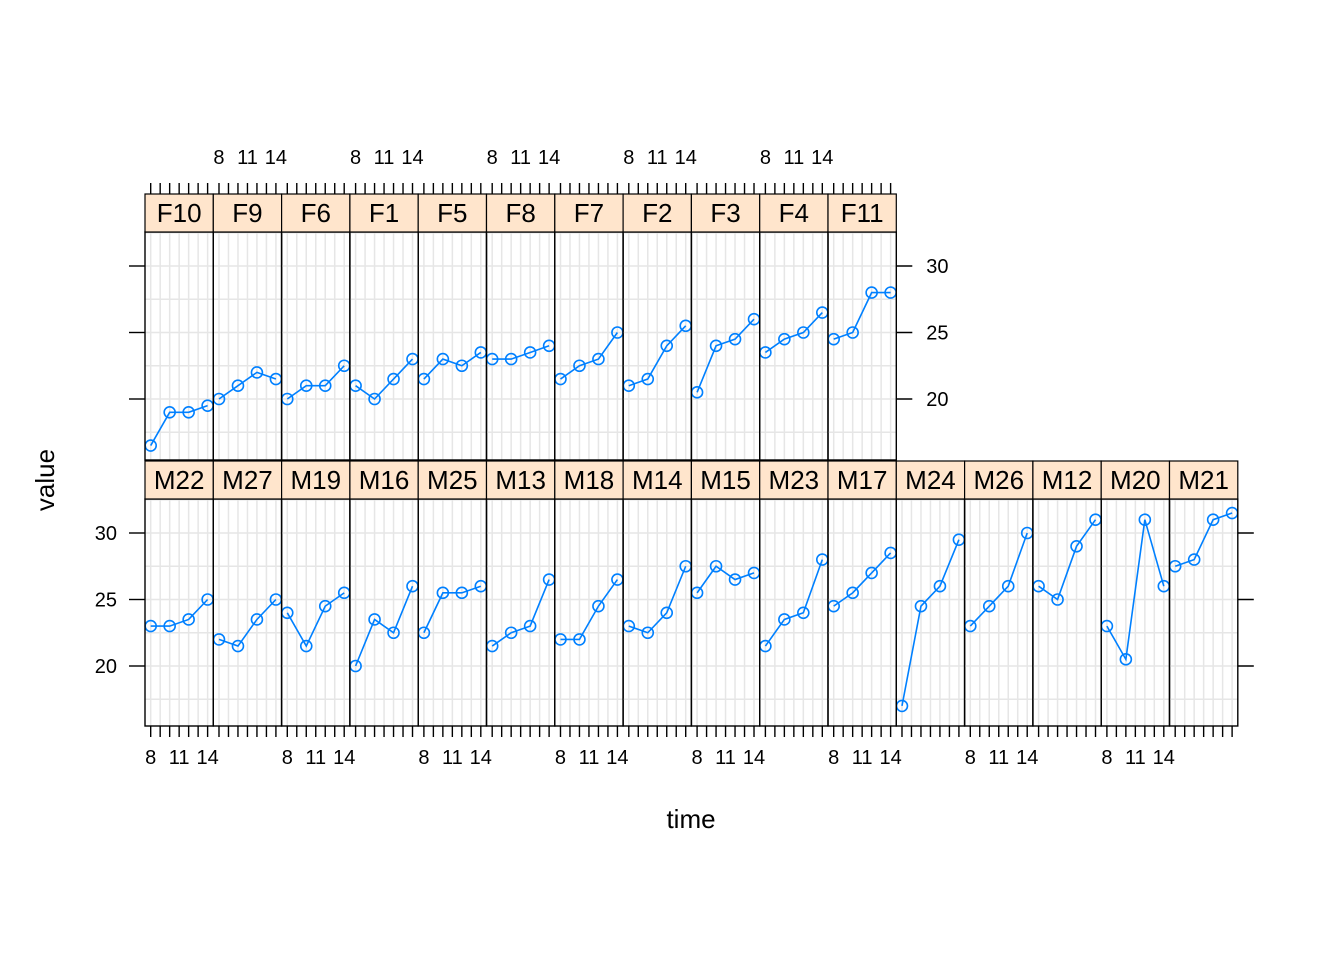 The height and width of the screenshot is (960, 1344). I want to click on series-line-F1, so click(384, 379).